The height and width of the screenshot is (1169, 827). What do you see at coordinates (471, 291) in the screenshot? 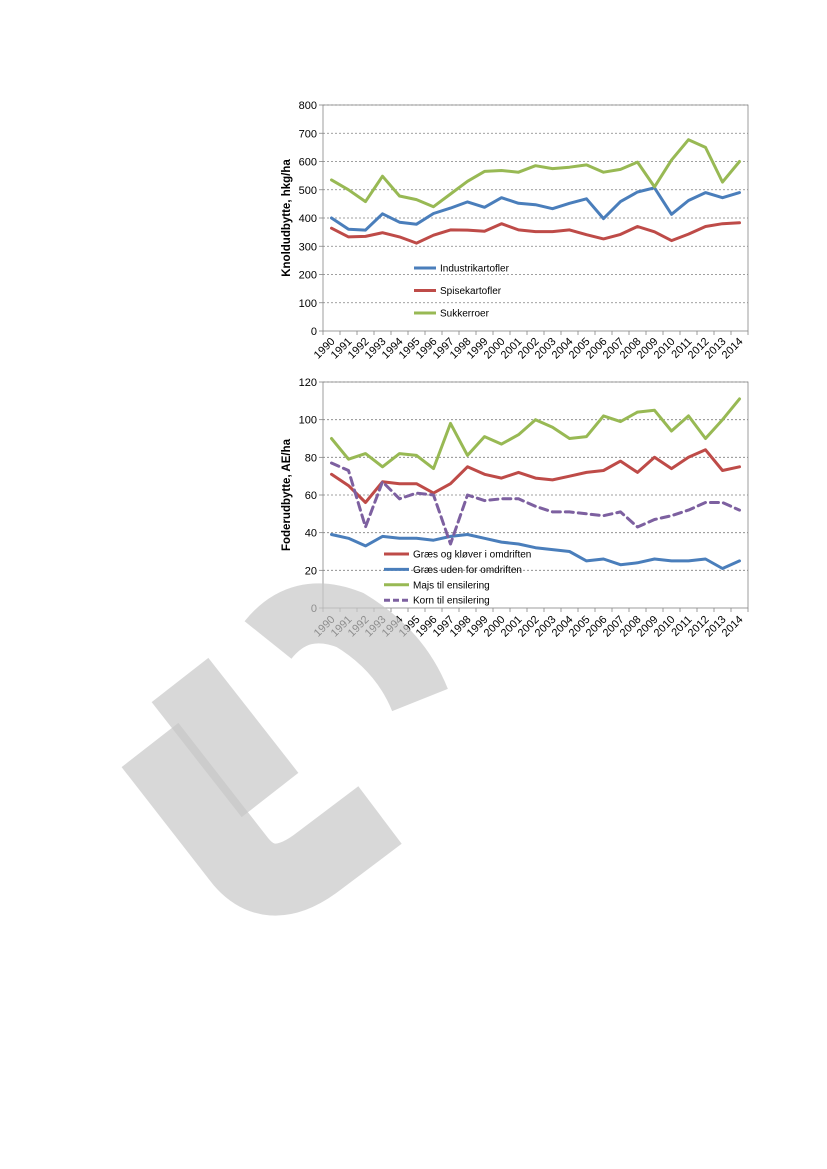
I see `legend-label: Spisekartofler` at bounding box center [471, 291].